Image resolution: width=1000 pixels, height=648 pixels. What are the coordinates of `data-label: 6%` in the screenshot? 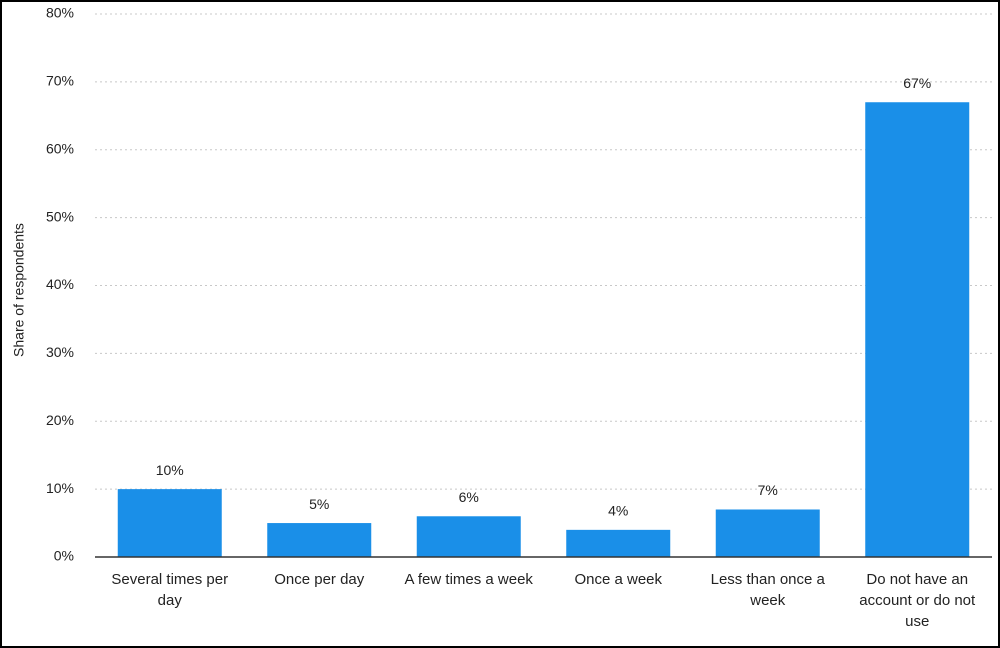 It's located at (469, 497).